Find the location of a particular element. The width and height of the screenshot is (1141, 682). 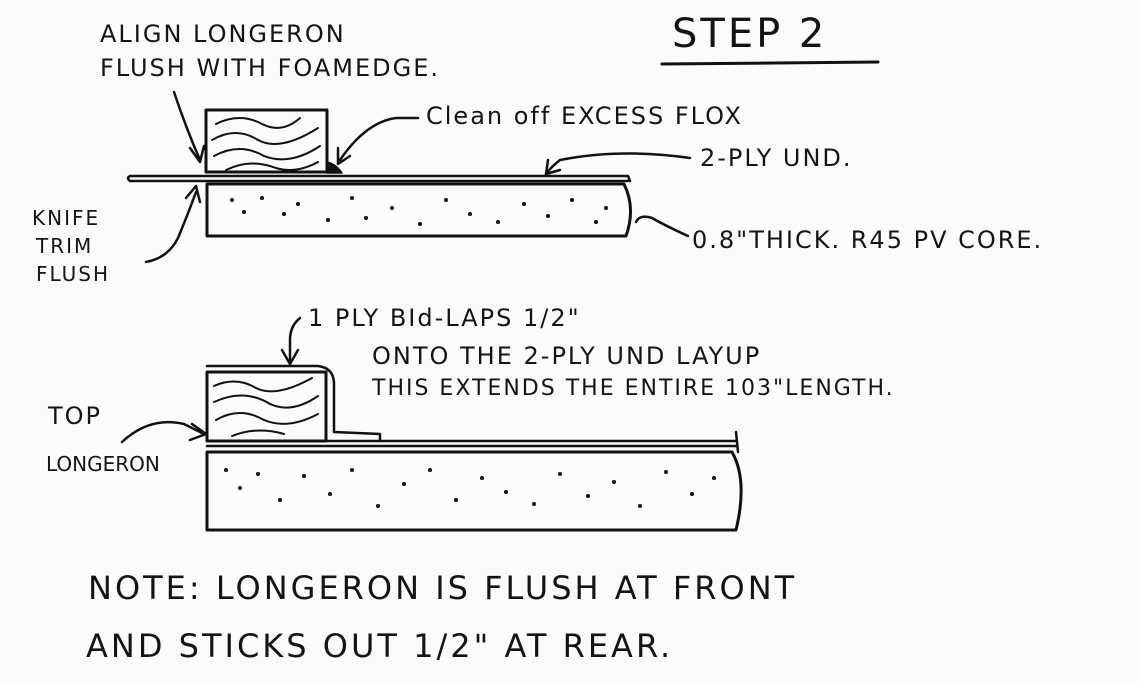

bid-label-line1: 1 PLY BId-LAPS 1/2" is located at coordinates (444, 318).